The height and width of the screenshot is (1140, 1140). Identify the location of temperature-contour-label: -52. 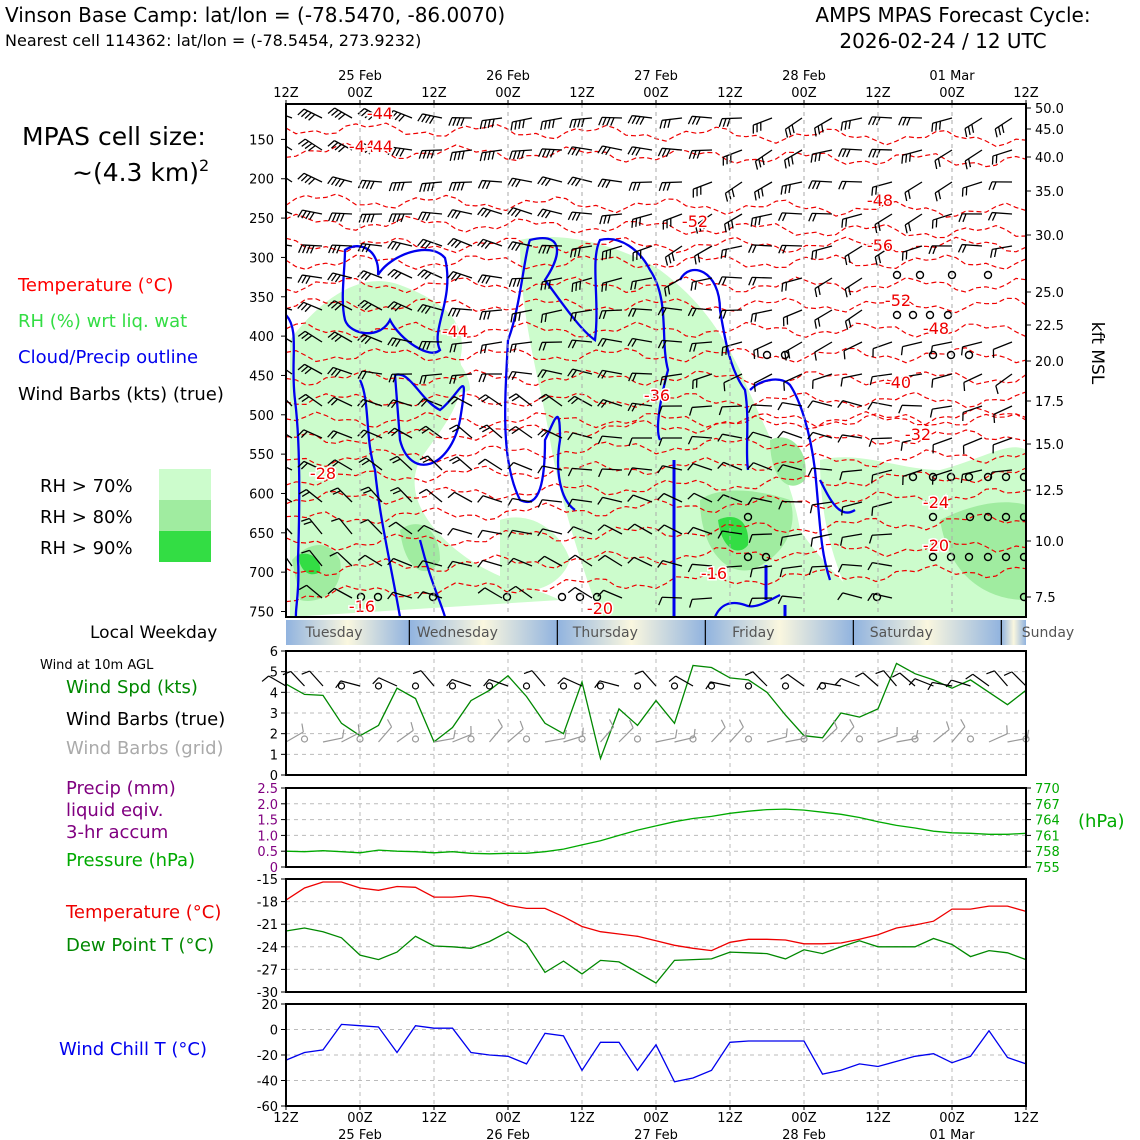
(898, 300).